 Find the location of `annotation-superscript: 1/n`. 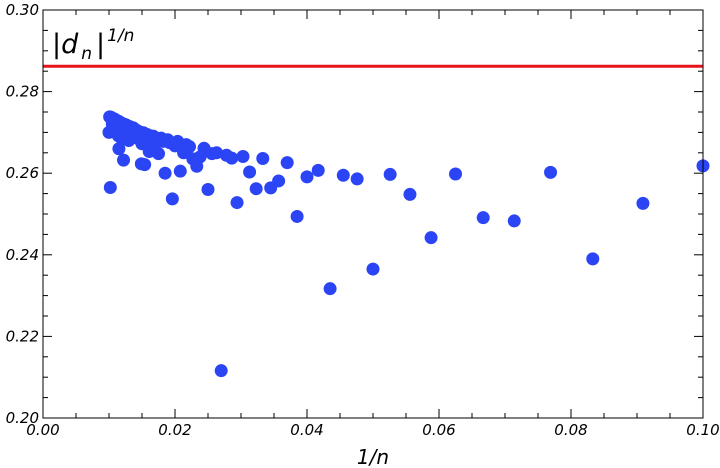

annotation-superscript: 1/n is located at coordinates (120, 36).